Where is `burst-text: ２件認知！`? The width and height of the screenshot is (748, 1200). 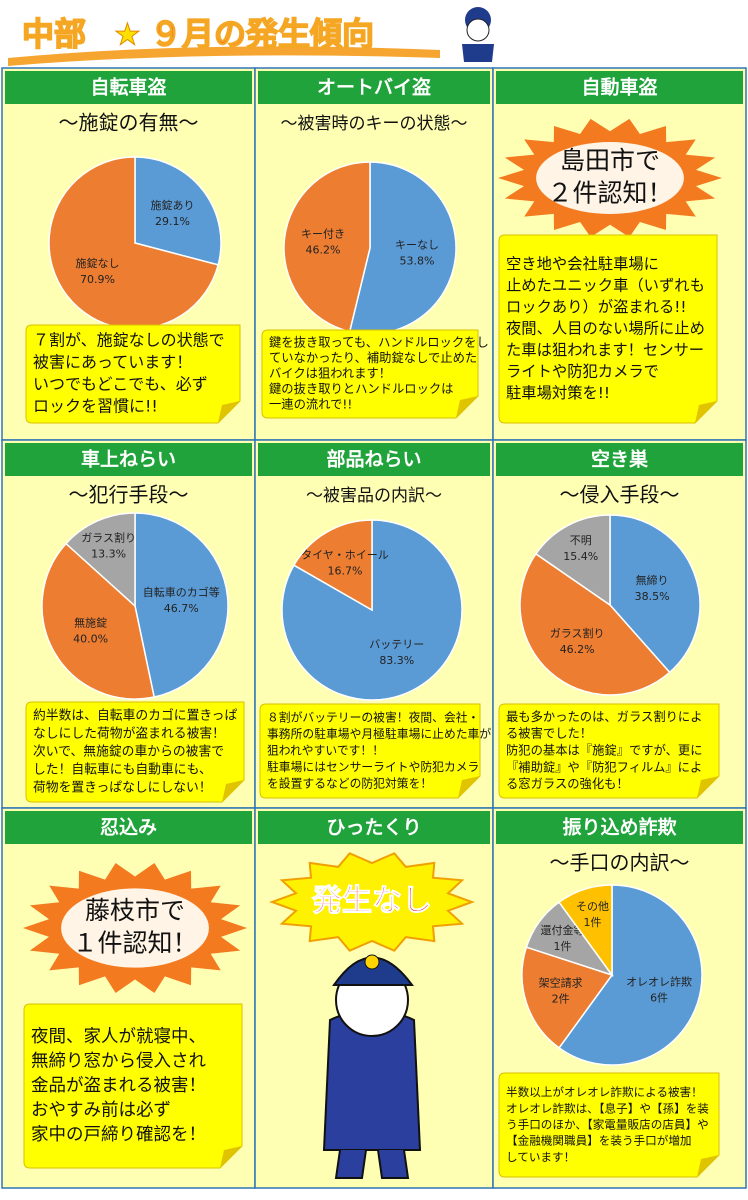 burst-text: ２件認知！ is located at coordinates (609, 192).